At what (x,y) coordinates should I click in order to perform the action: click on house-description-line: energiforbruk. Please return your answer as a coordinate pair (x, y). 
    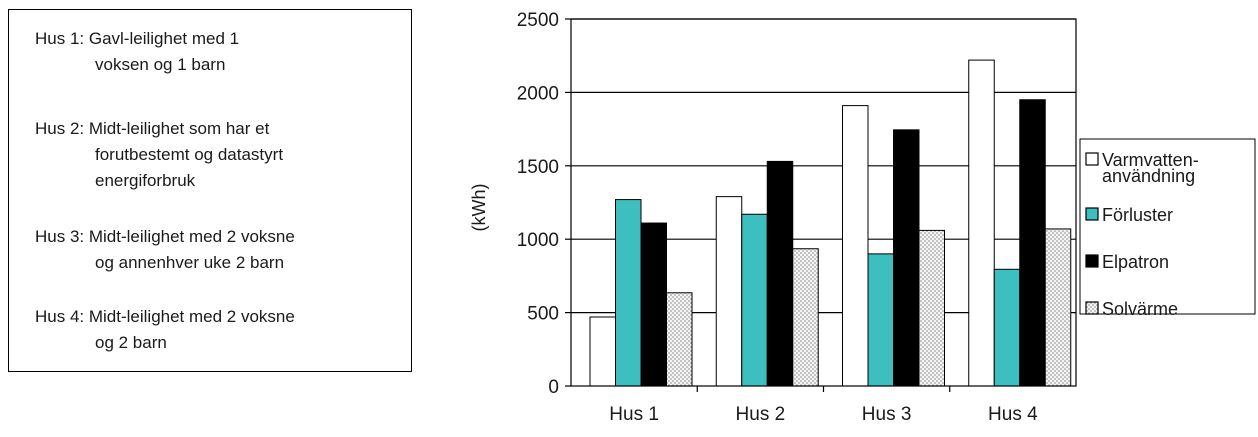
    Looking at the image, I should click on (145, 180).